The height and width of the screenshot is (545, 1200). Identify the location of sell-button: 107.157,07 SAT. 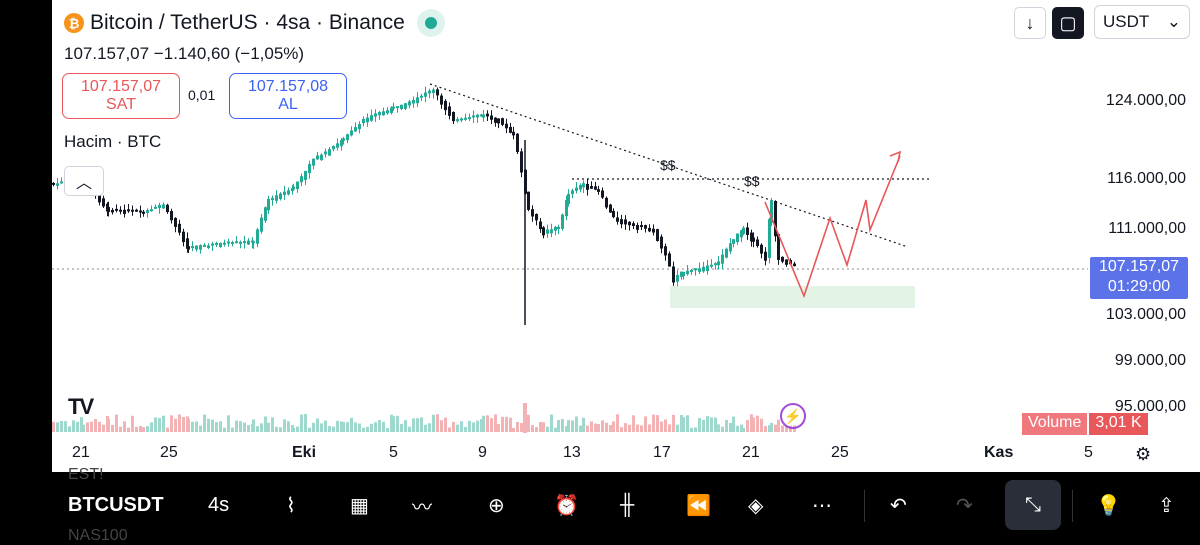
(121, 96).